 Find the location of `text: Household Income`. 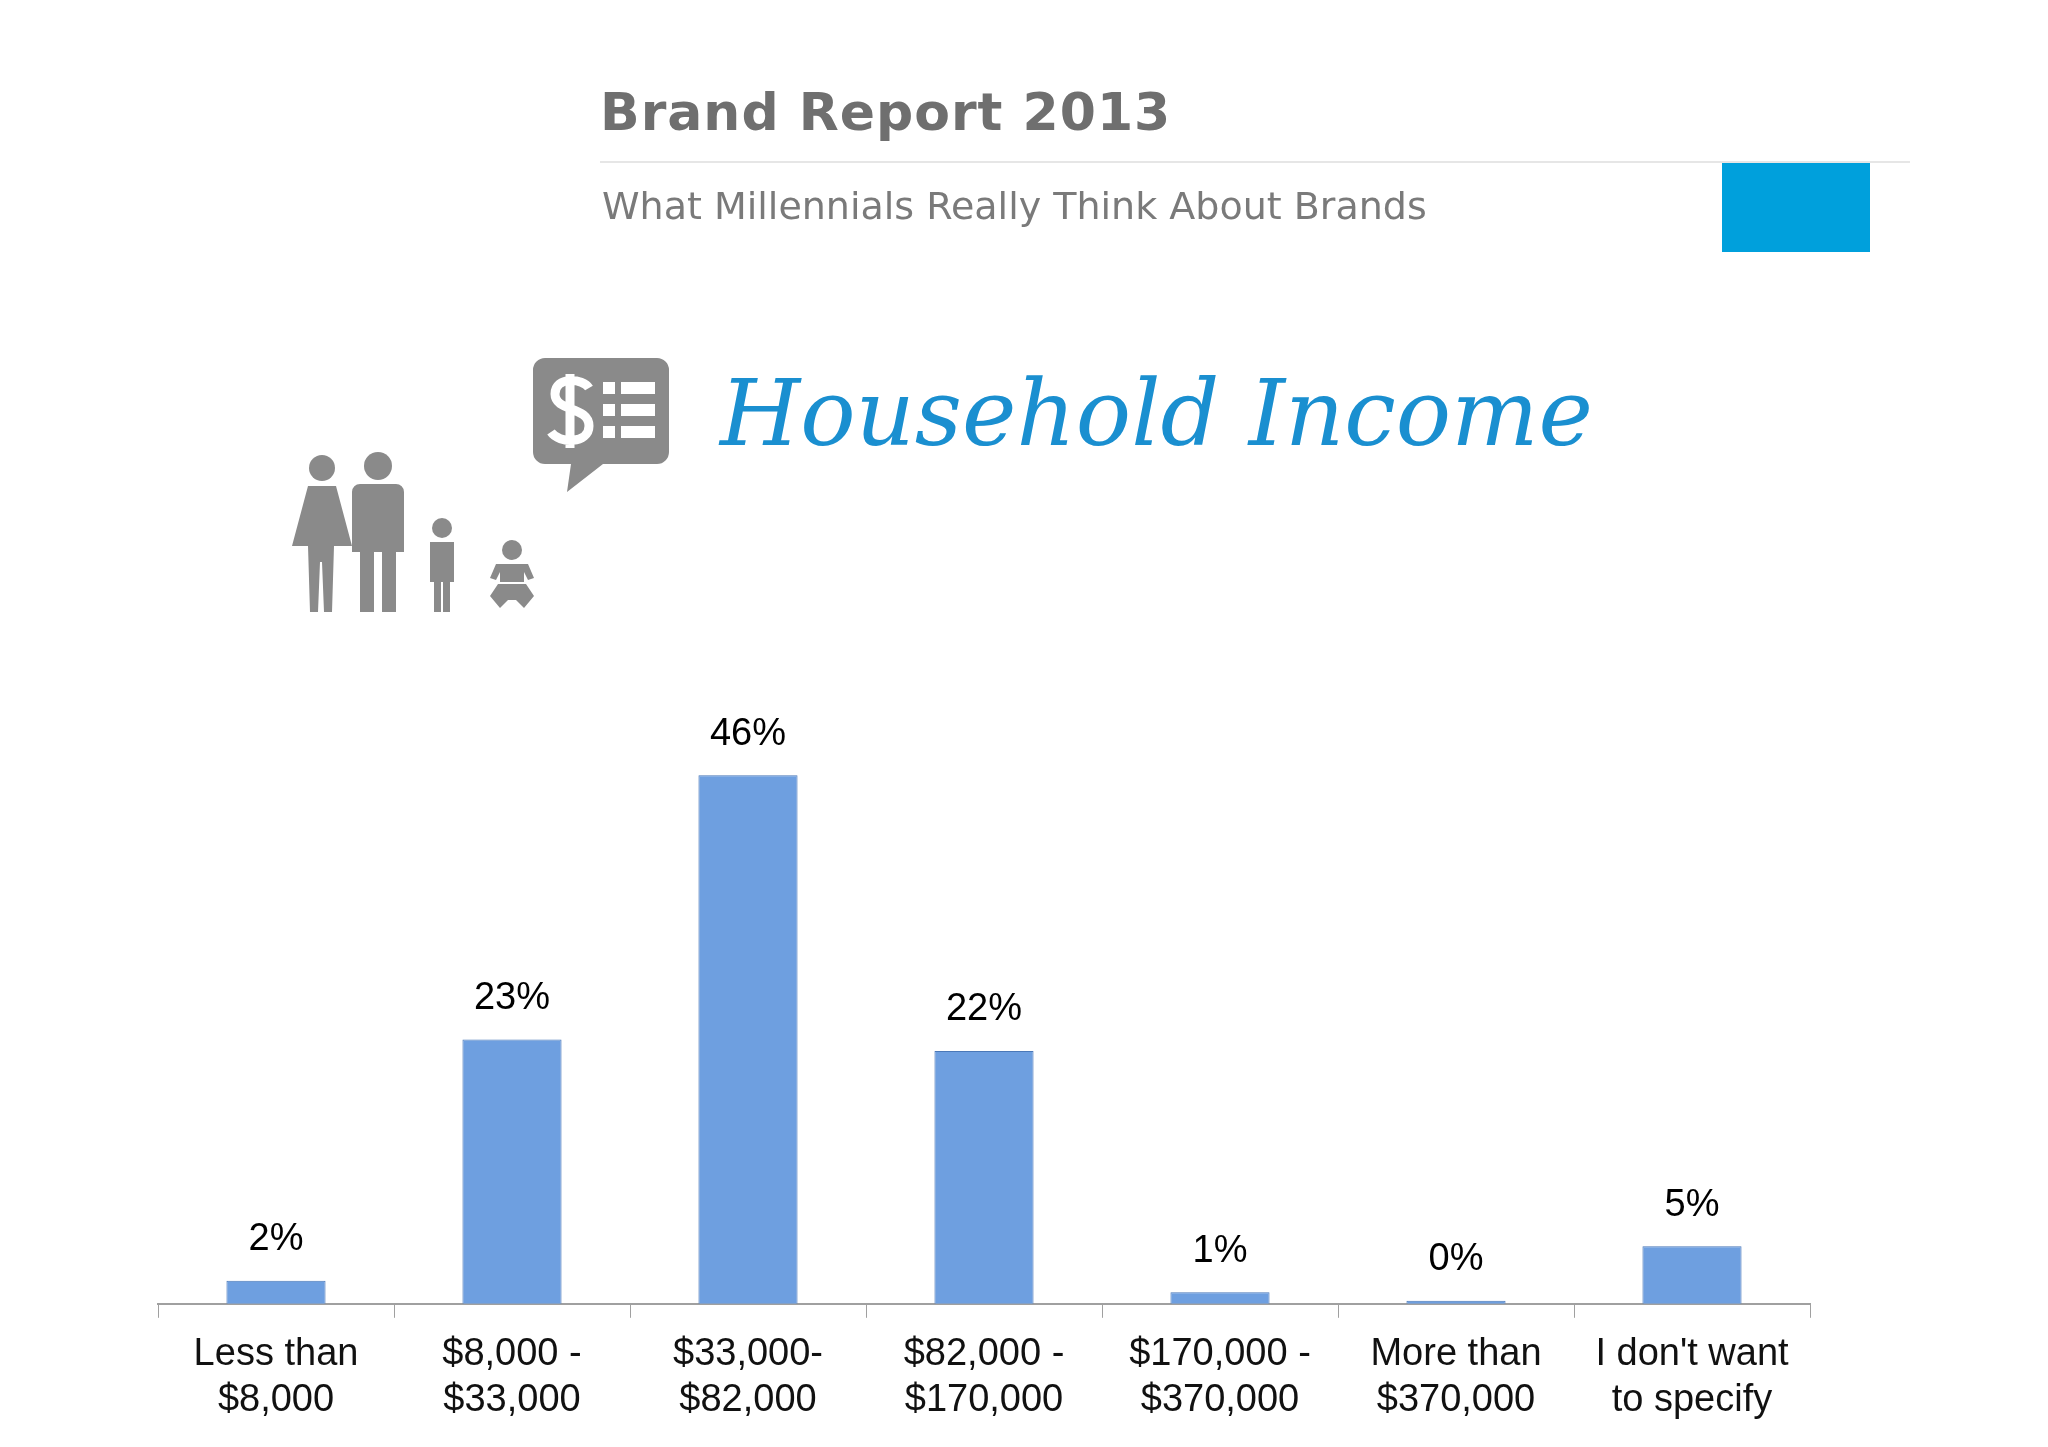

text: Household Income is located at coordinates (1156, 413).